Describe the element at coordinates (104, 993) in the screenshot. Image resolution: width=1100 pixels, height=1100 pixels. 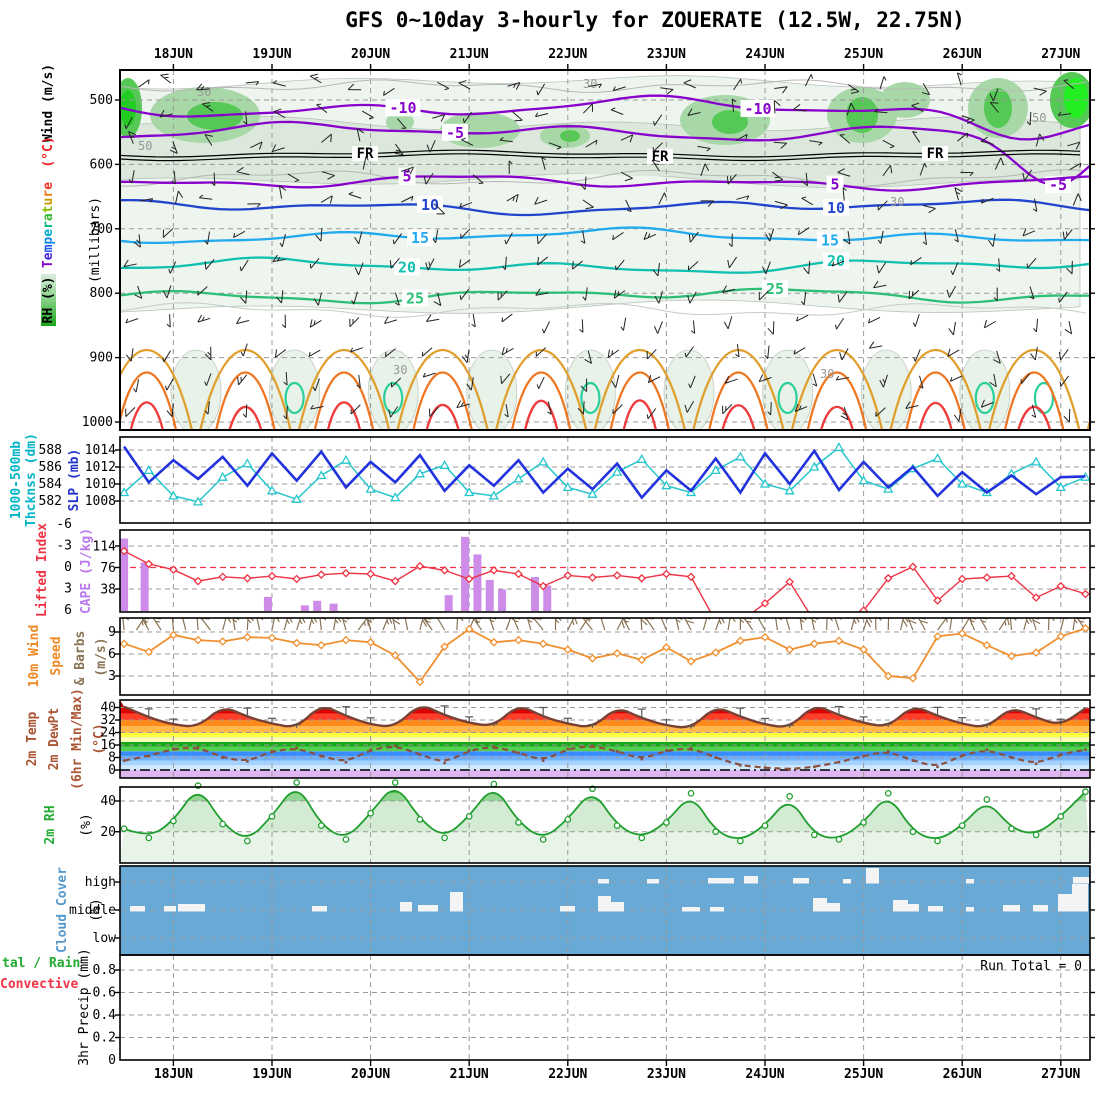
I see `precip-tick: 0.6` at that location.